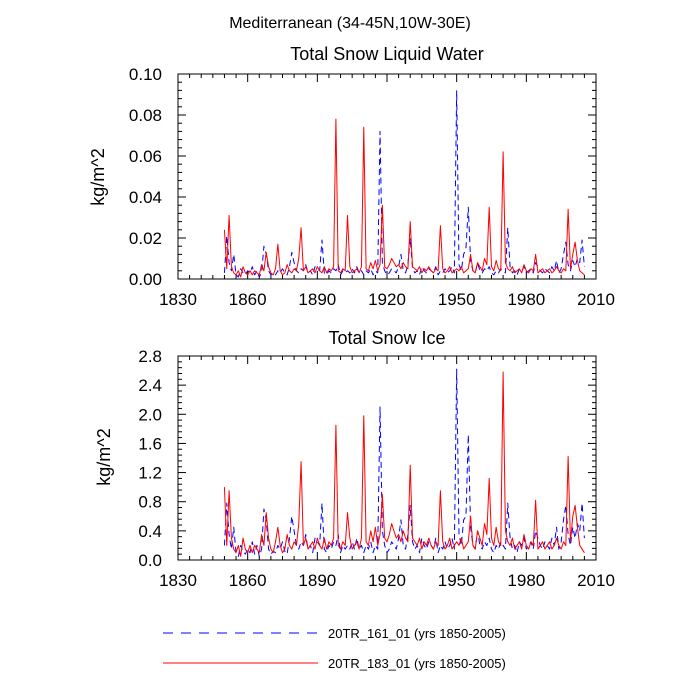 The width and height of the screenshot is (700, 700). What do you see at coordinates (145, 279) in the screenshot?
I see `y-tick-label: 0.00` at bounding box center [145, 279].